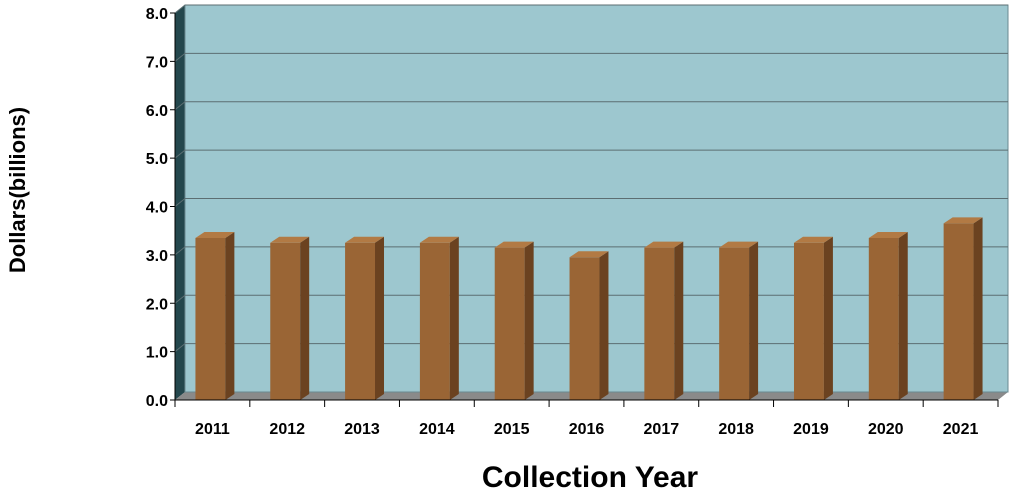 The image size is (1009, 503). What do you see at coordinates (961, 429) in the screenshot?
I see `x-tick-label: 2021` at bounding box center [961, 429].